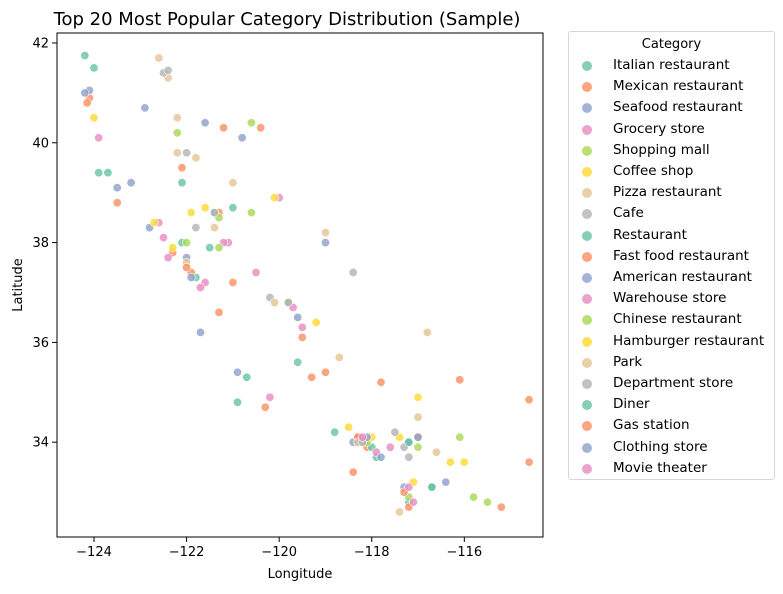  I want to click on y-tick-label: 40, so click(40, 143).